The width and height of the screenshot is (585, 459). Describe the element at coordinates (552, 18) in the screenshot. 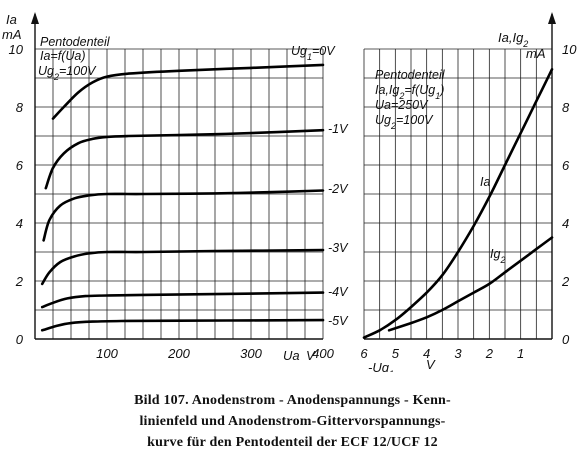

I see `right-y-axis-arrow` at that location.